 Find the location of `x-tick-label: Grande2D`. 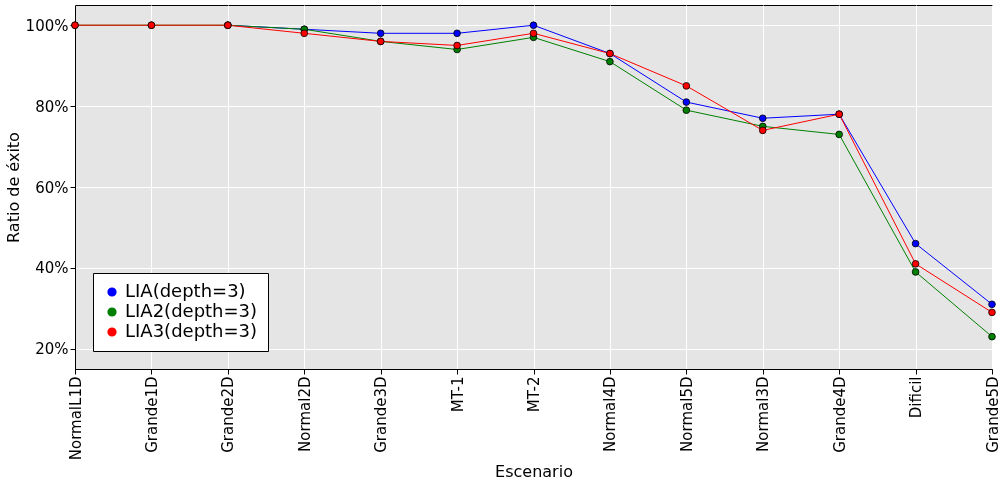

x-tick-label: Grande2D is located at coordinates (228, 414).